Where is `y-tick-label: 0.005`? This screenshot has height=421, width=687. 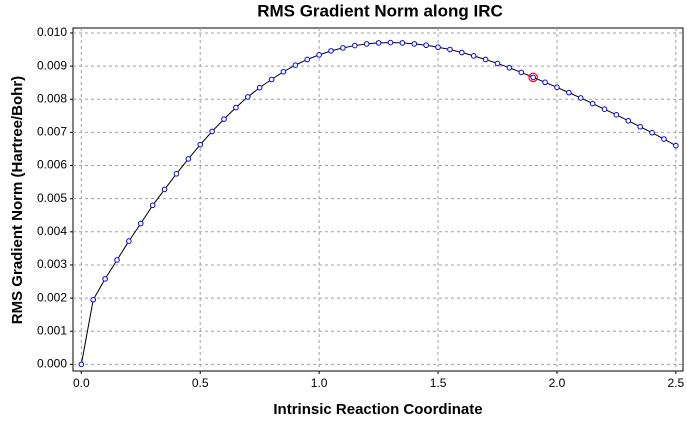 y-tick-label: 0.005 is located at coordinates (52, 198).